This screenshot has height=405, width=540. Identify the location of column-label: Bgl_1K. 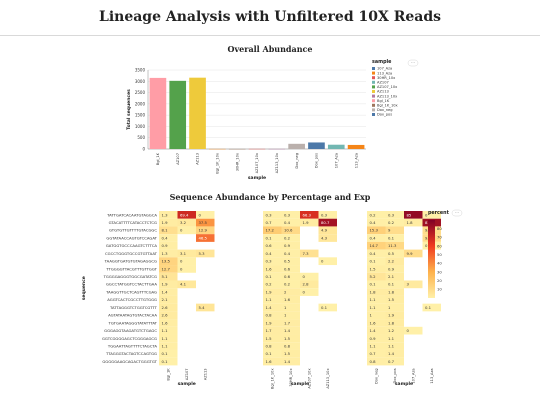
(168, 374).